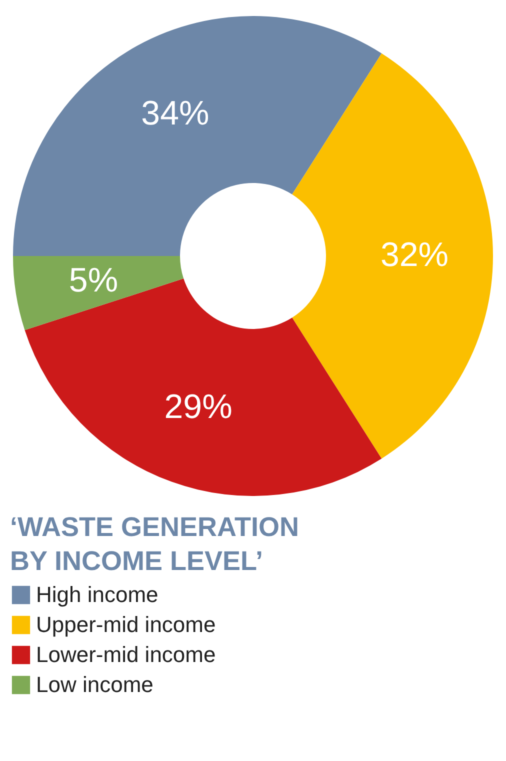 Image resolution: width=506 pixels, height=761 pixels. What do you see at coordinates (155, 544) in the screenshot?
I see `legend-title: ‘WASTE GENERATION BY INCOME LEVEL’` at bounding box center [155, 544].